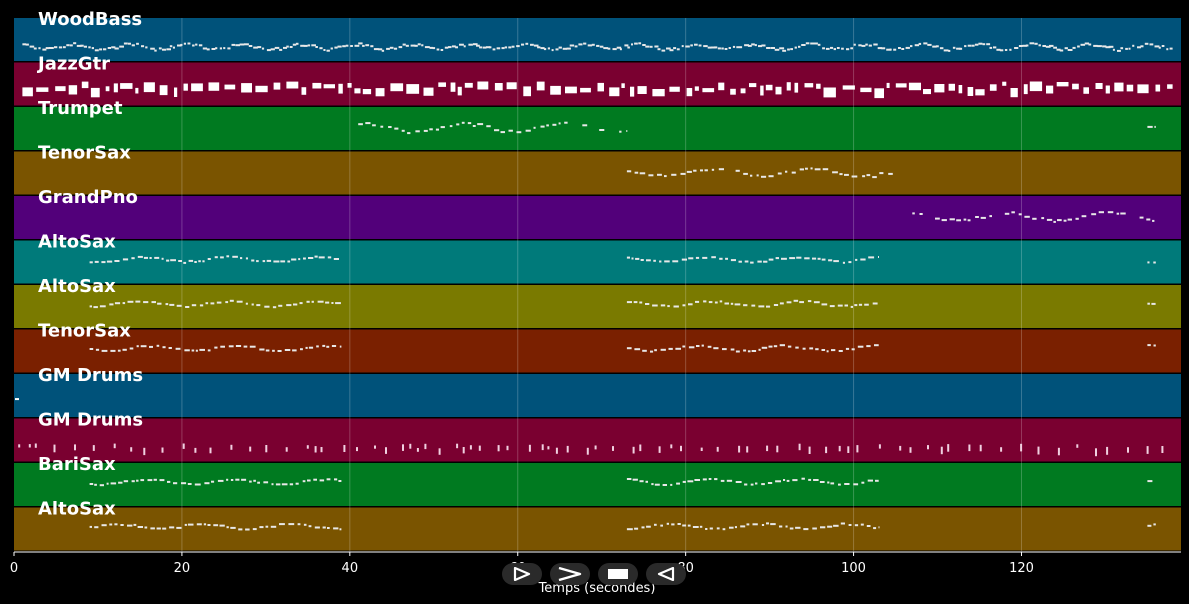 The image size is (1189, 604). Describe the element at coordinates (596, 575) in the screenshot. I see `transport-controls` at that location.